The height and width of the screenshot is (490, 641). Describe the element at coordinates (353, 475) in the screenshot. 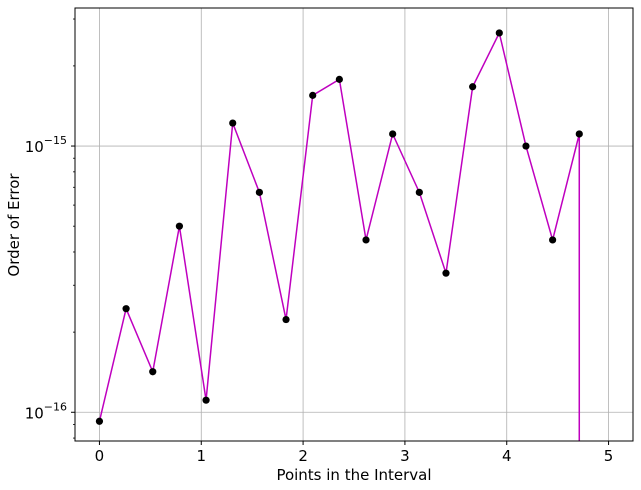

I see `x-axis-label: Points in the Interval` at that location.